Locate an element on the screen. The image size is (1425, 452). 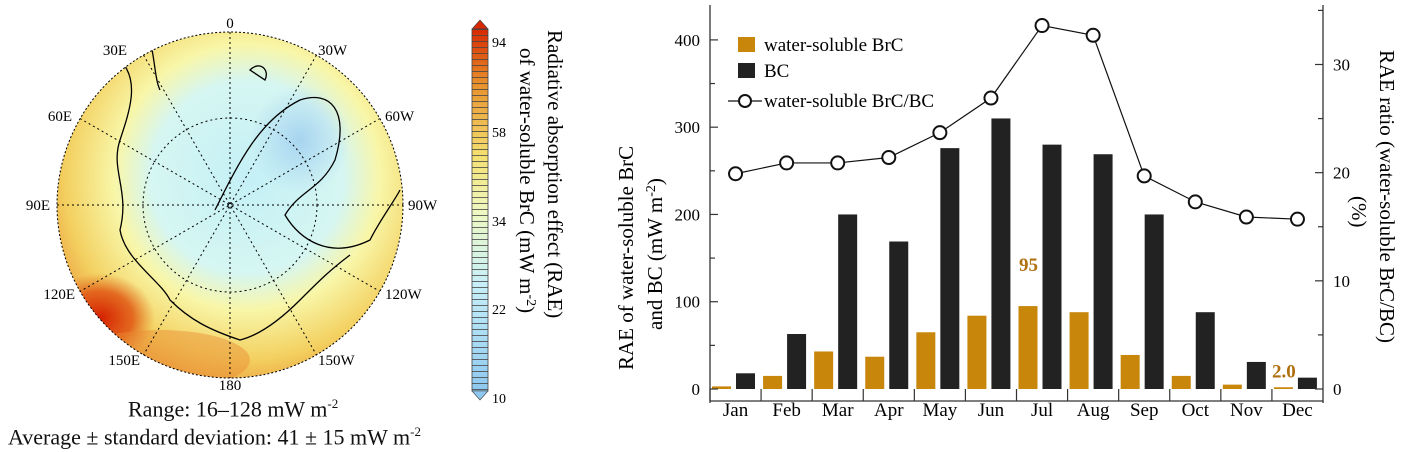
bar-bc-Nov is located at coordinates (1256, 375).